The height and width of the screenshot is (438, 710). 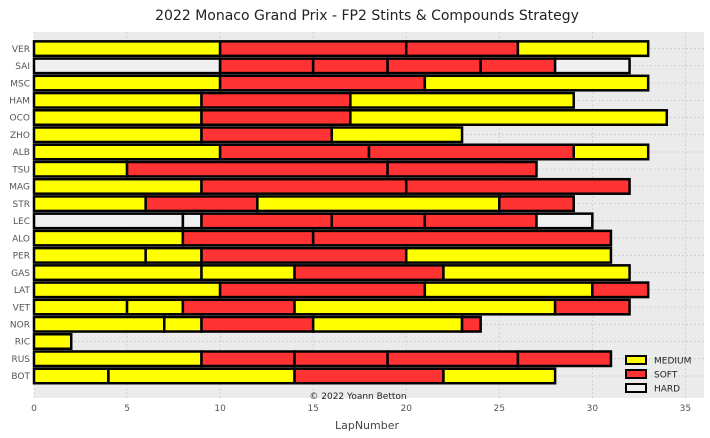 What do you see at coordinates (313, 221) in the screenshot?
I see `driver-row-lec` at bounding box center [313, 221].